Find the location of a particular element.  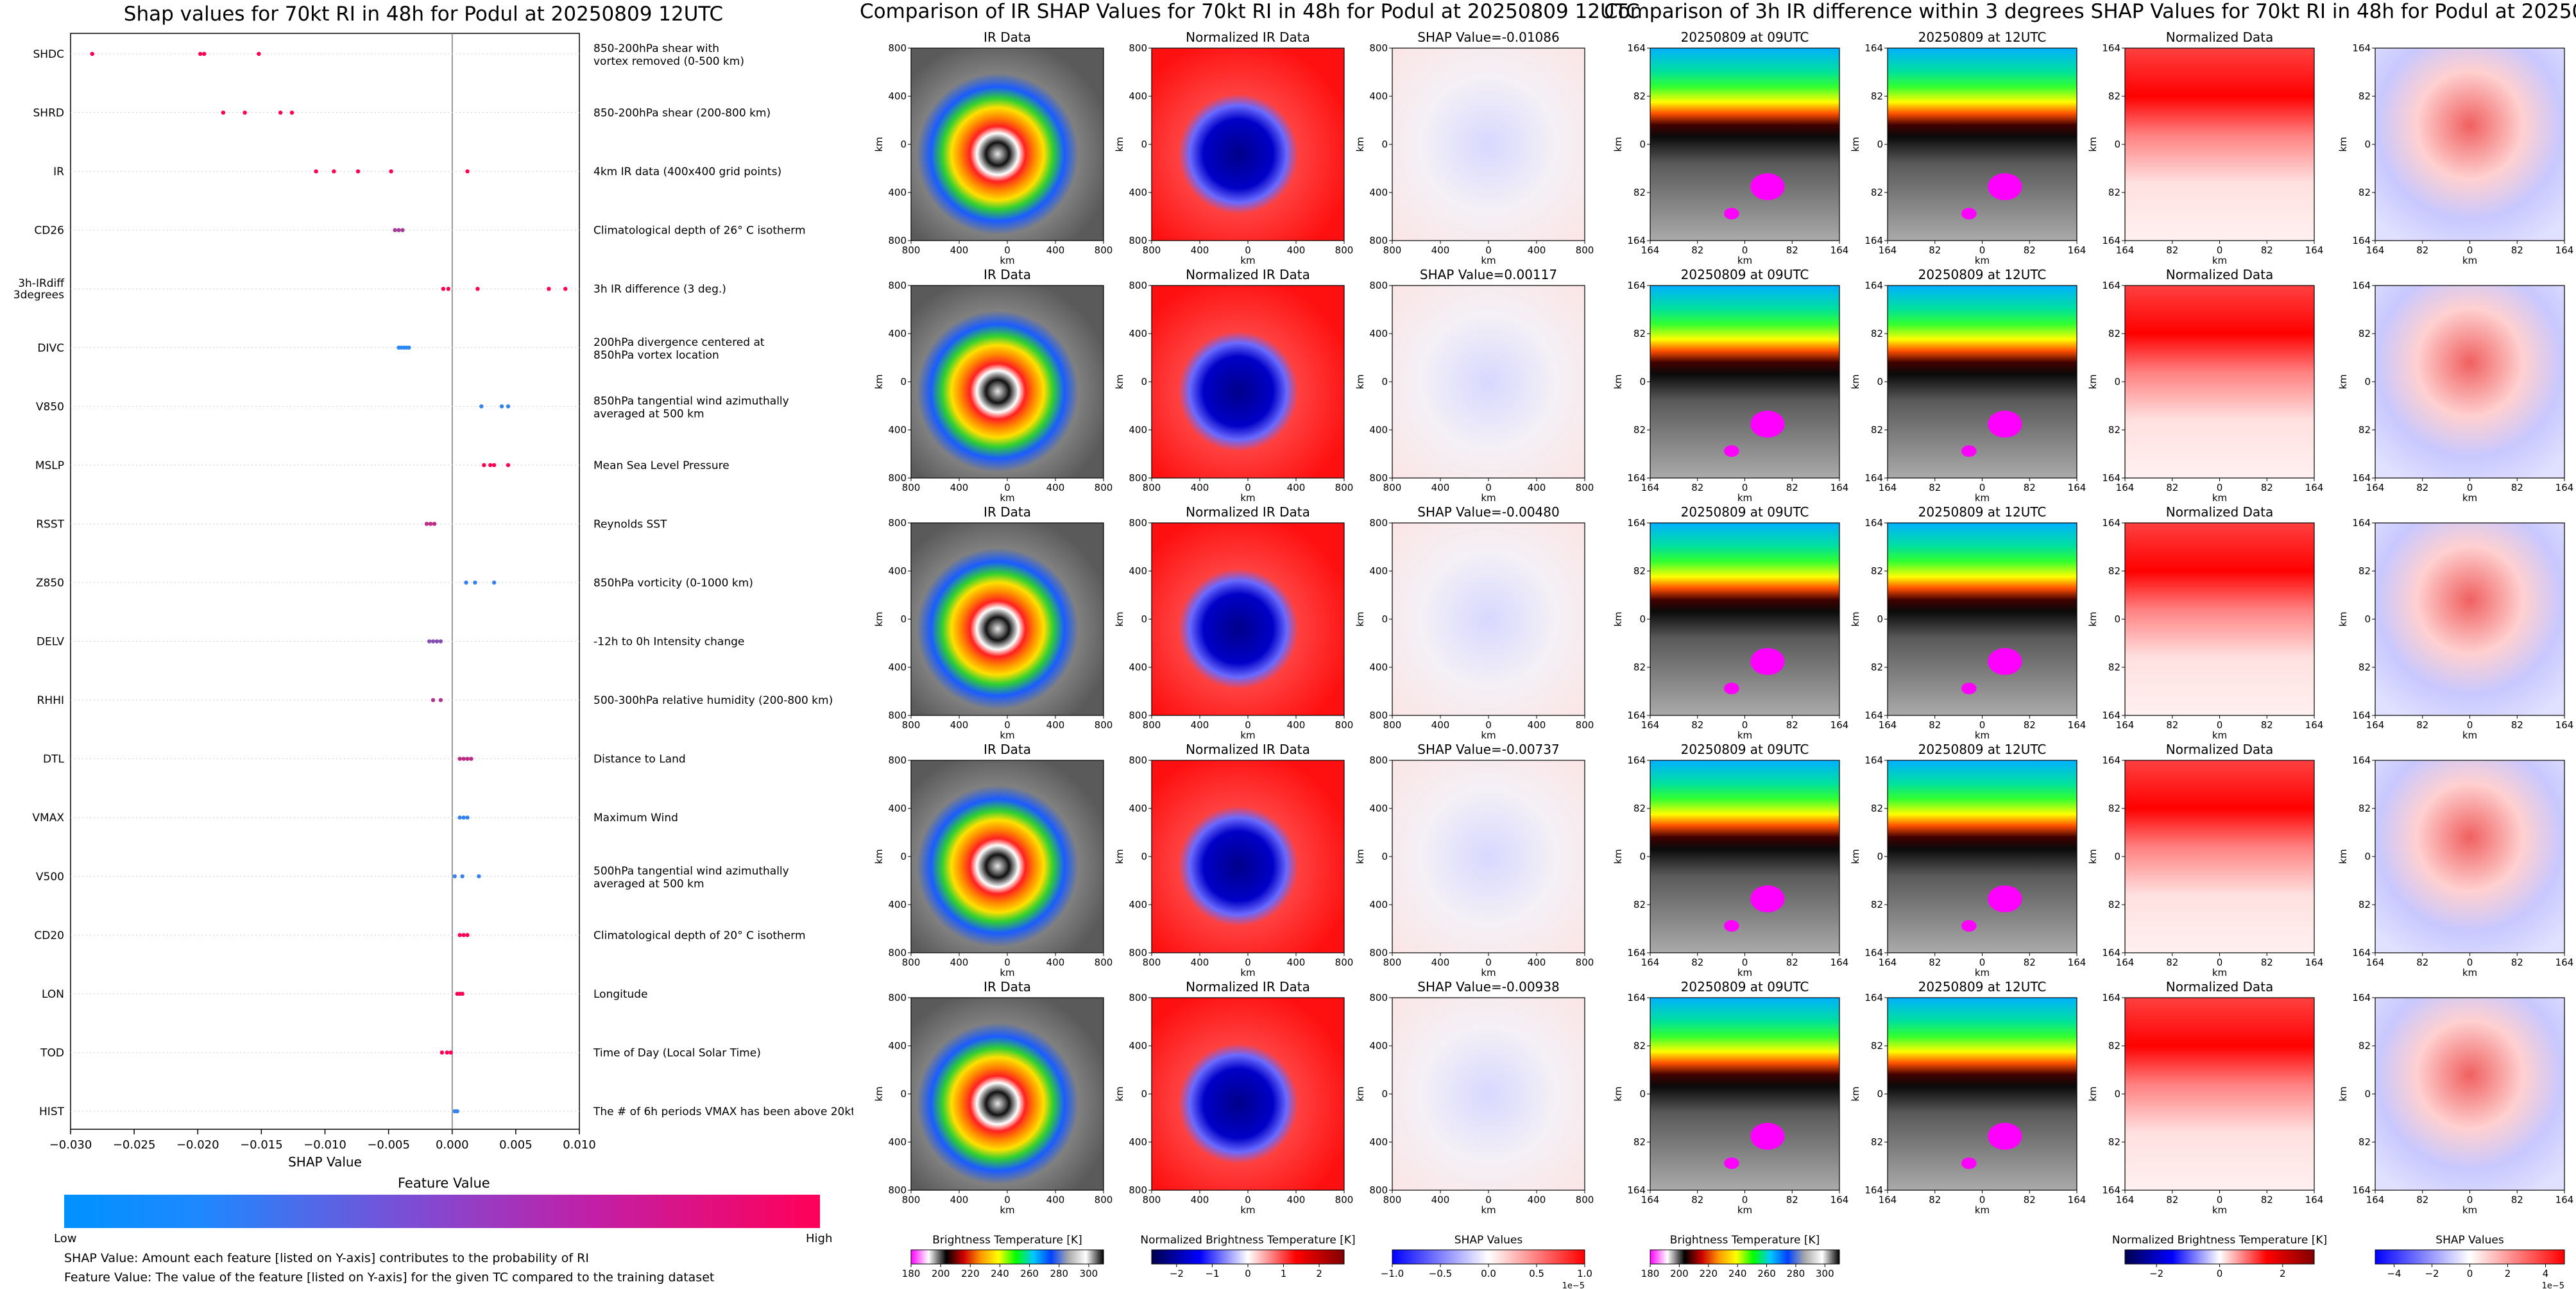

x-tick-label: −0.030 is located at coordinates (70, 1145).